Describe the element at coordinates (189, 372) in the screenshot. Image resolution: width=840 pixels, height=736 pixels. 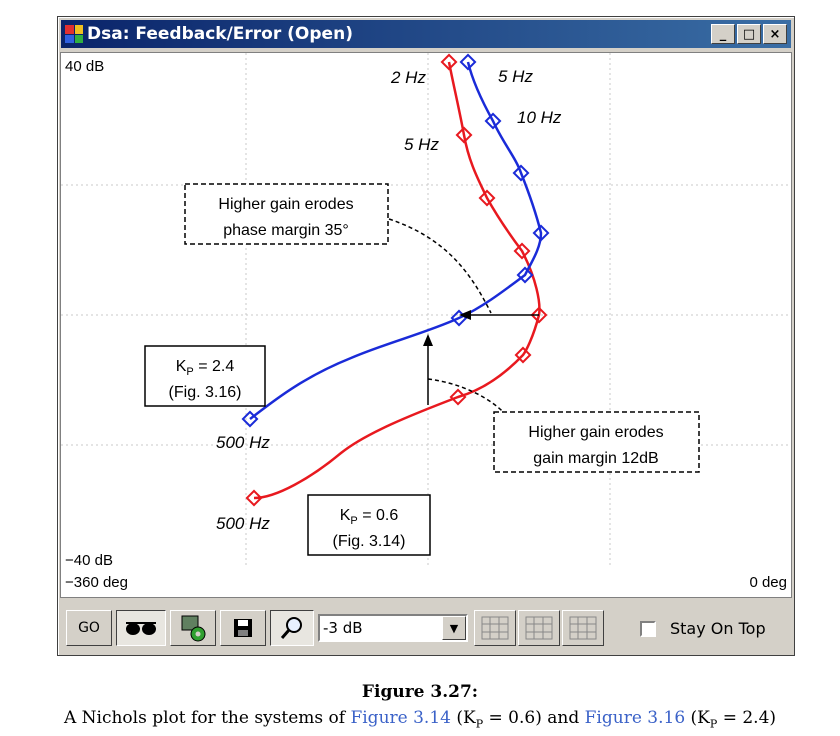
I see `kp24-sub: P` at that location.